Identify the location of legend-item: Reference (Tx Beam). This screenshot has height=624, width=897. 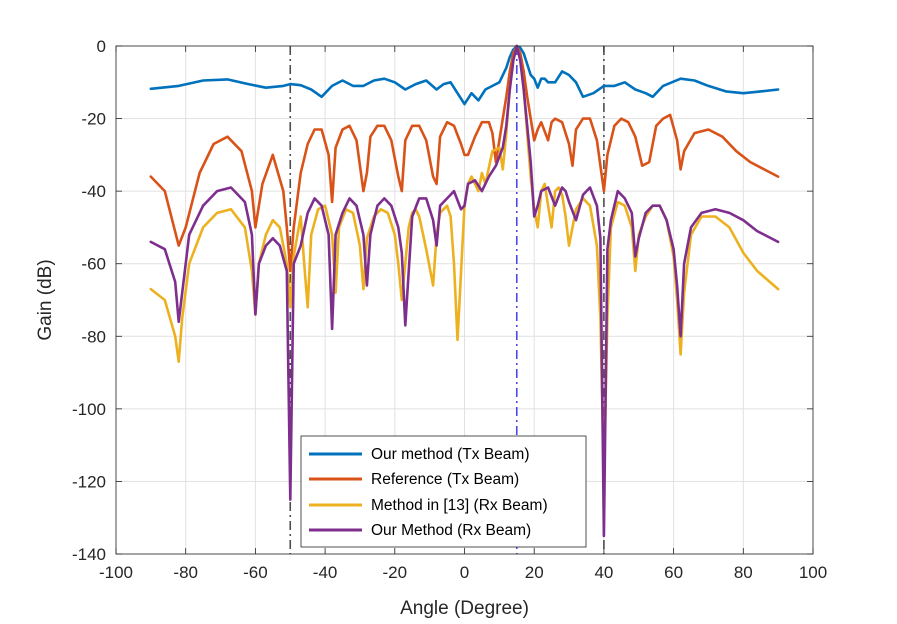
(414, 479).